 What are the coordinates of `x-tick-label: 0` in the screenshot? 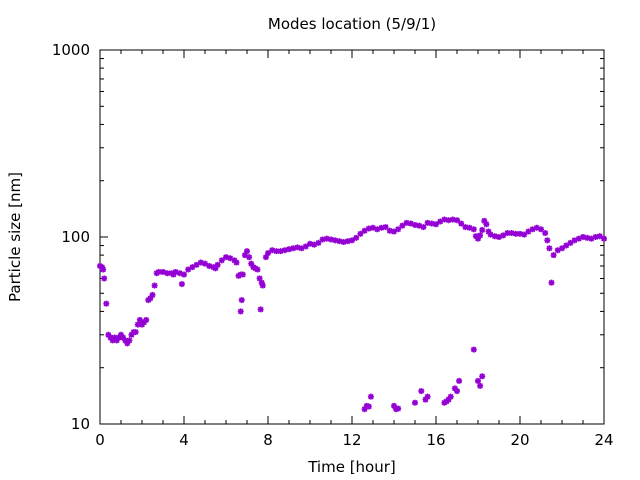 It's located at (100, 440).